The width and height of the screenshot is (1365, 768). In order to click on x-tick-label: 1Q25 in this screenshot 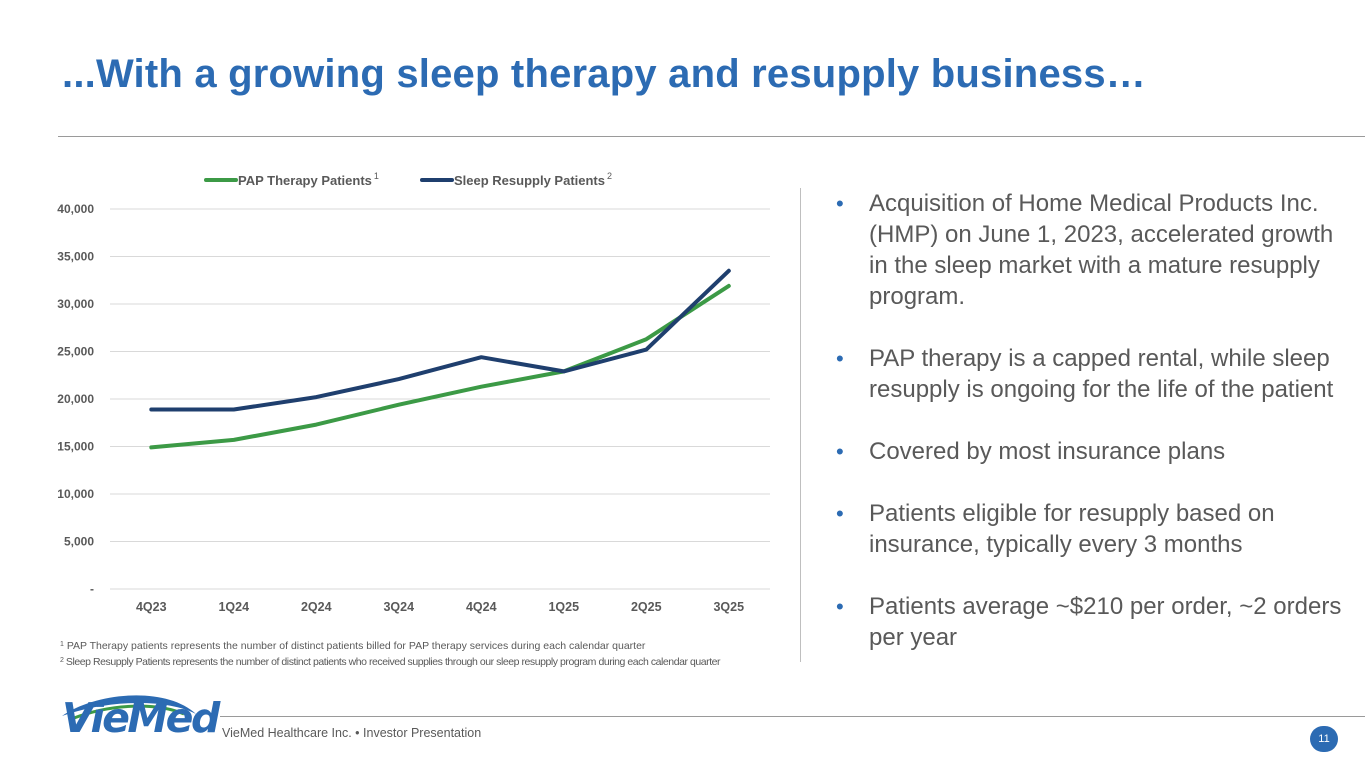, I will do `click(563, 607)`.